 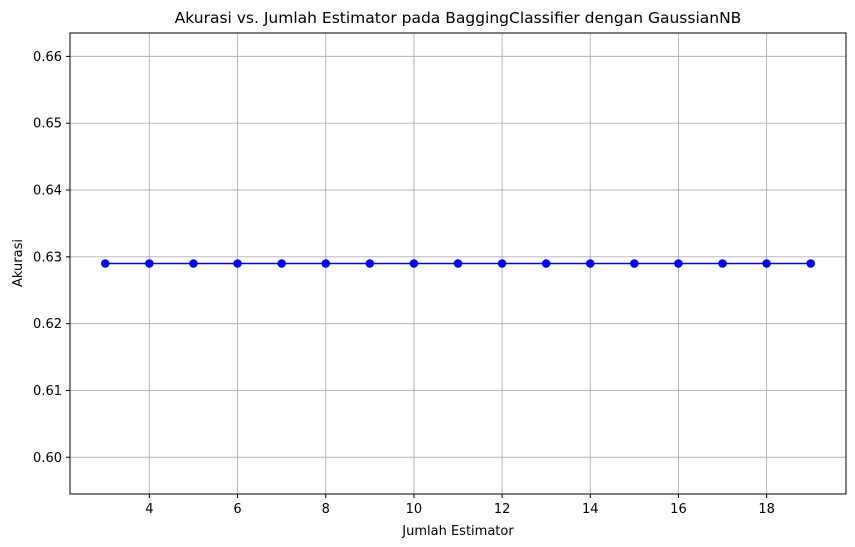 I want to click on x-tick-label: 16, so click(x=678, y=509).